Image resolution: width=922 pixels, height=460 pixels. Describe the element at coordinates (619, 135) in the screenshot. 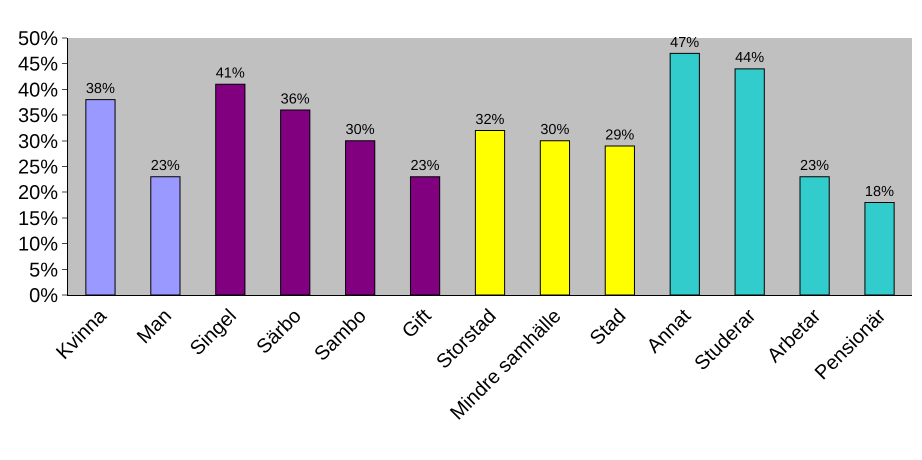

I see `data-label: 29%` at that location.